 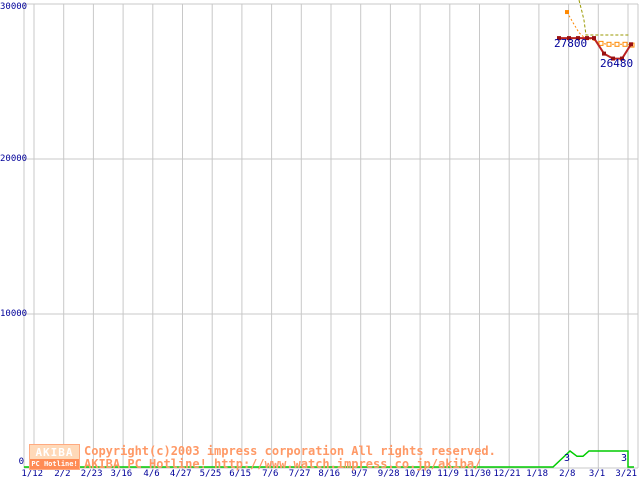 What do you see at coordinates (21, 462) in the screenshot?
I see `y-tick-label-0: 0` at bounding box center [21, 462].